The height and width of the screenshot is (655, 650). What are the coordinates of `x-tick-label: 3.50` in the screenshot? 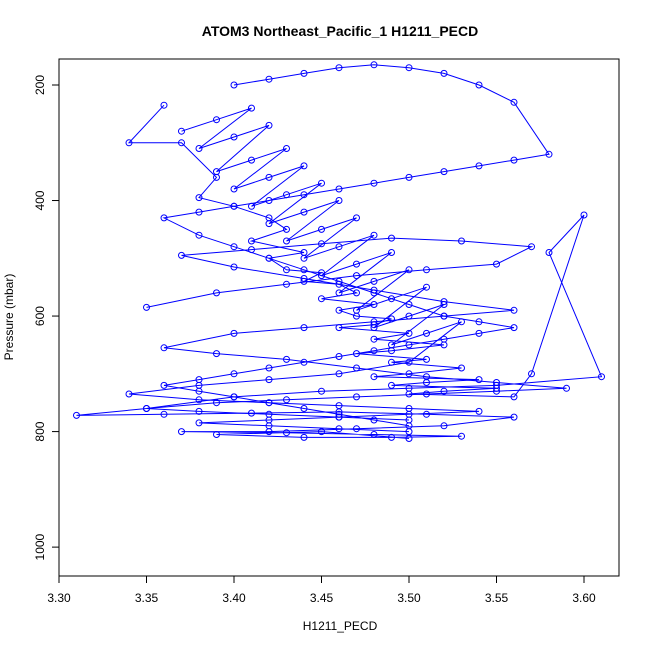 It's located at (409, 598).